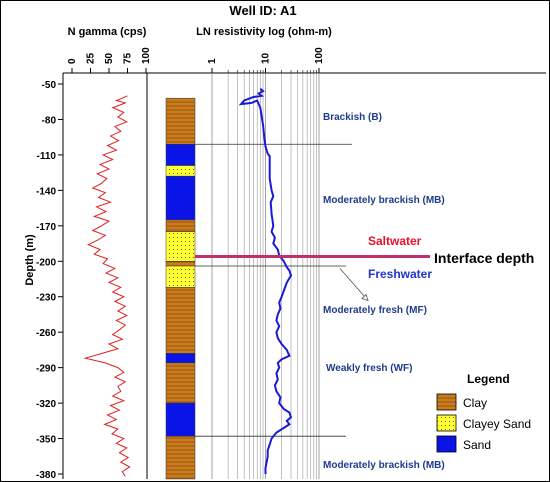  Describe the element at coordinates (365, 297) in the screenshot. I see `interface-arrow-head` at that location.